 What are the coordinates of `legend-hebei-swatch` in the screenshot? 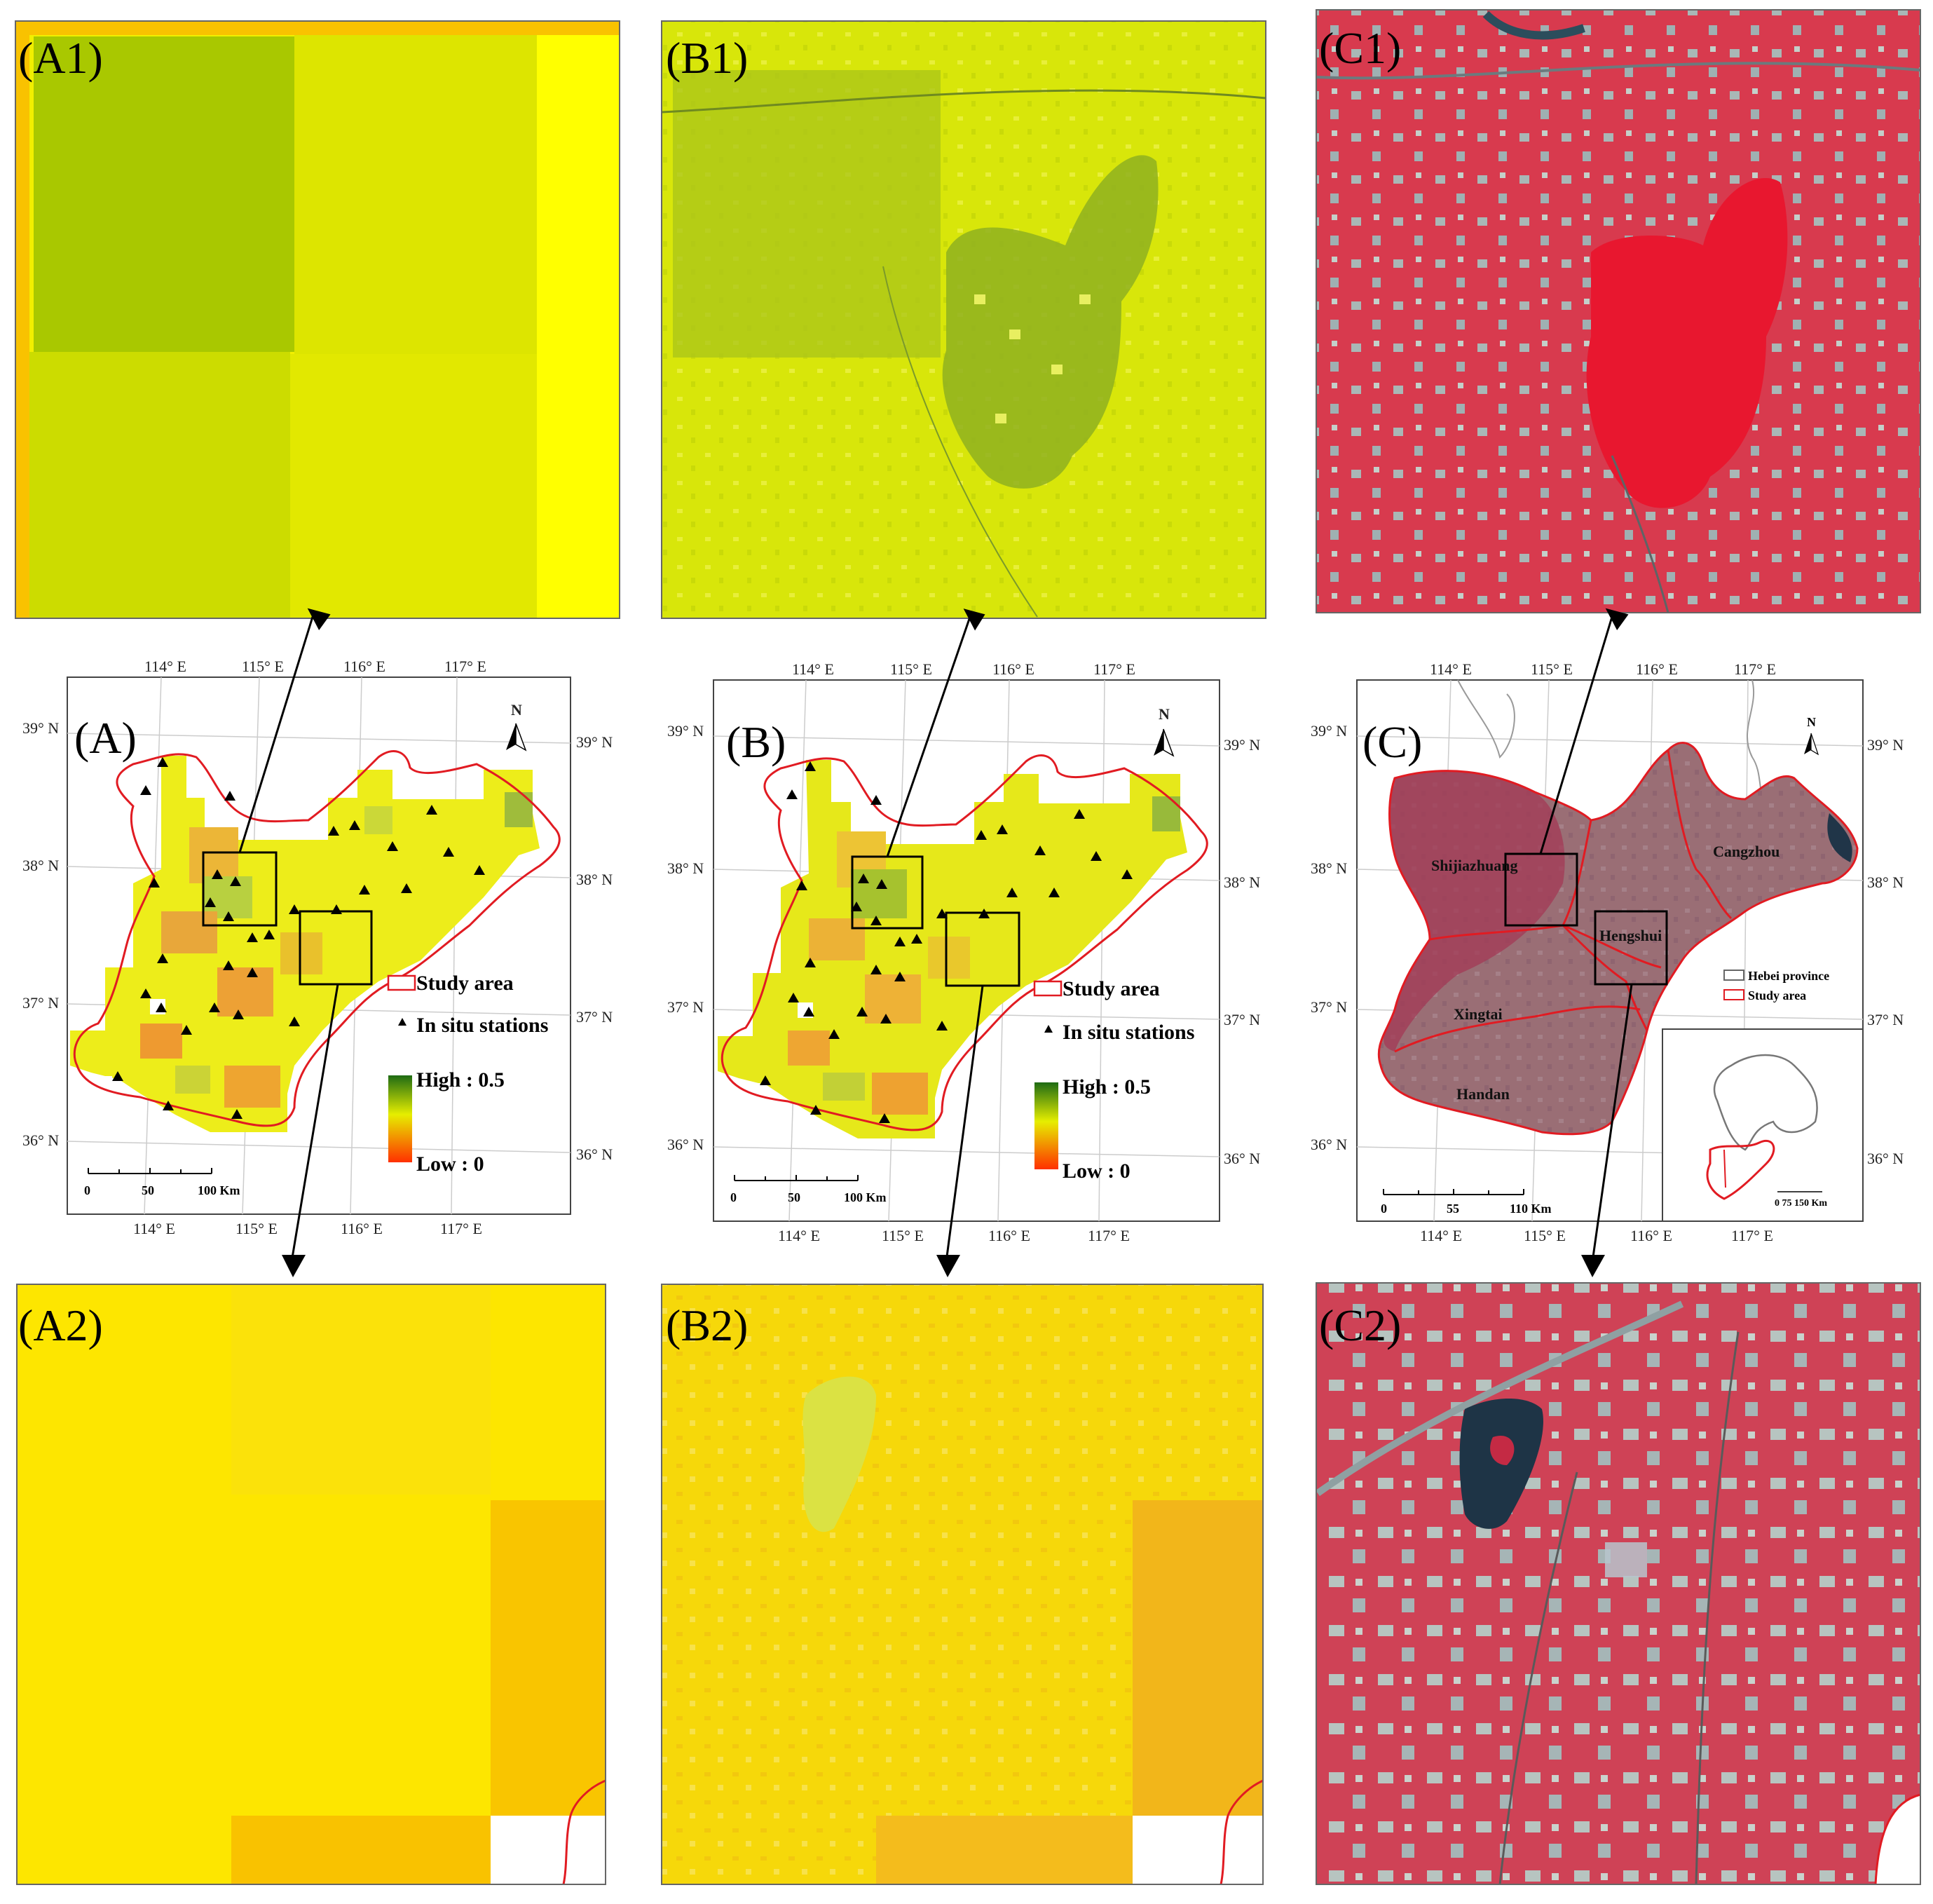 It's located at (1733, 975).